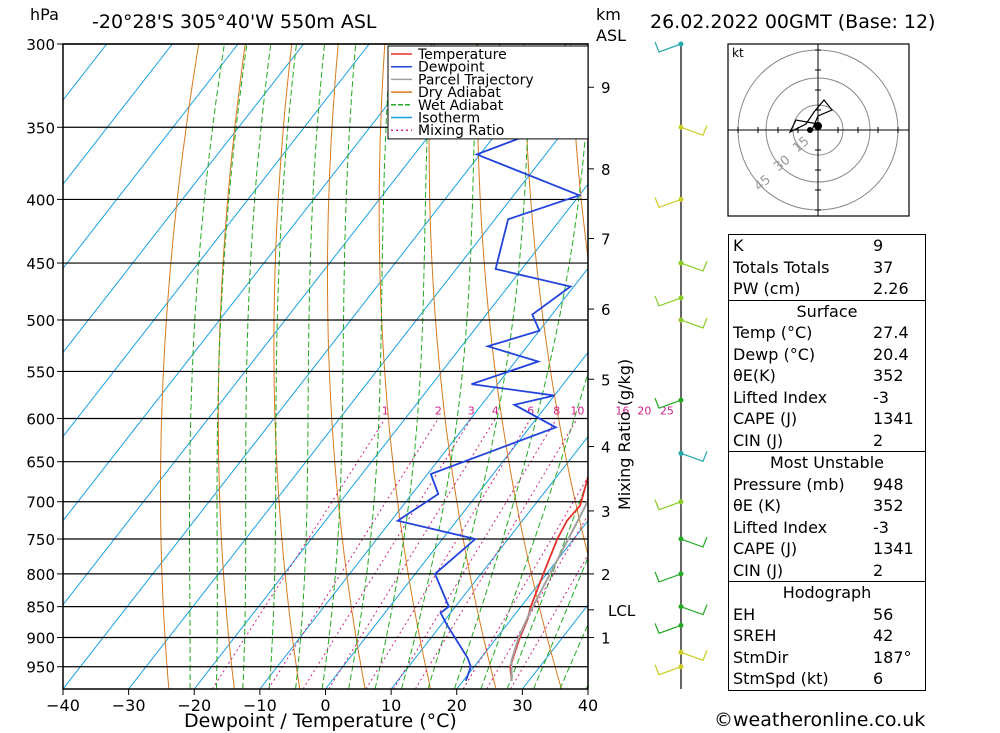 The width and height of the screenshot is (1000, 733). What do you see at coordinates (893, 548) in the screenshot?
I see `most-unstable-index-value: 1341` at bounding box center [893, 548].